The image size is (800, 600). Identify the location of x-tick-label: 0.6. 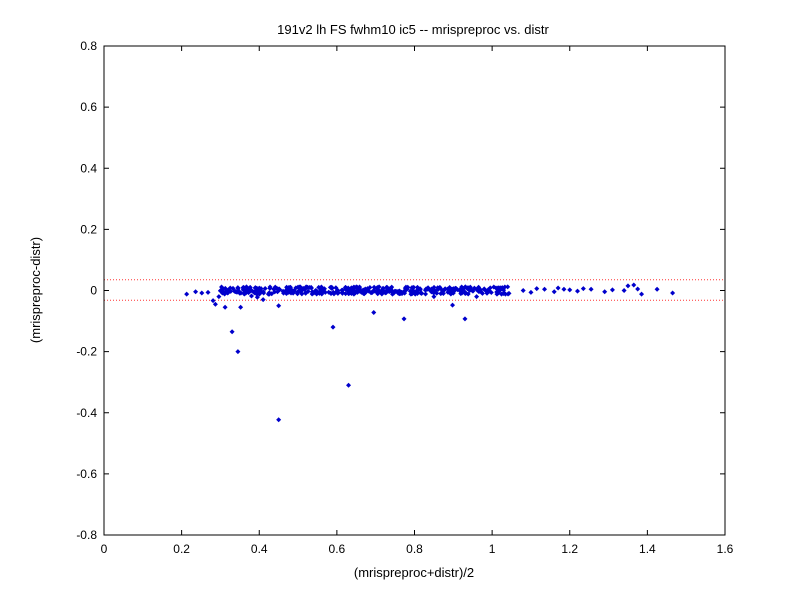
(337, 549).